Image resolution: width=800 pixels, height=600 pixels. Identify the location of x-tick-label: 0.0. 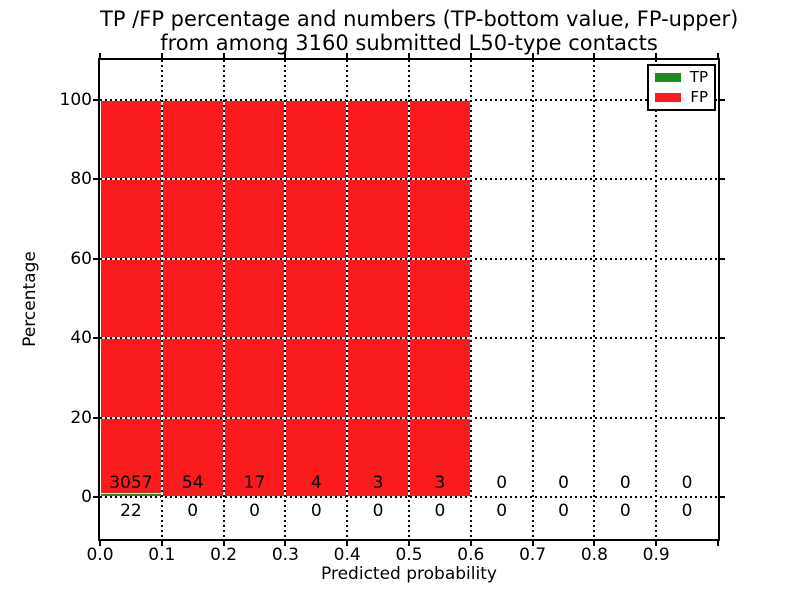
(100, 555).